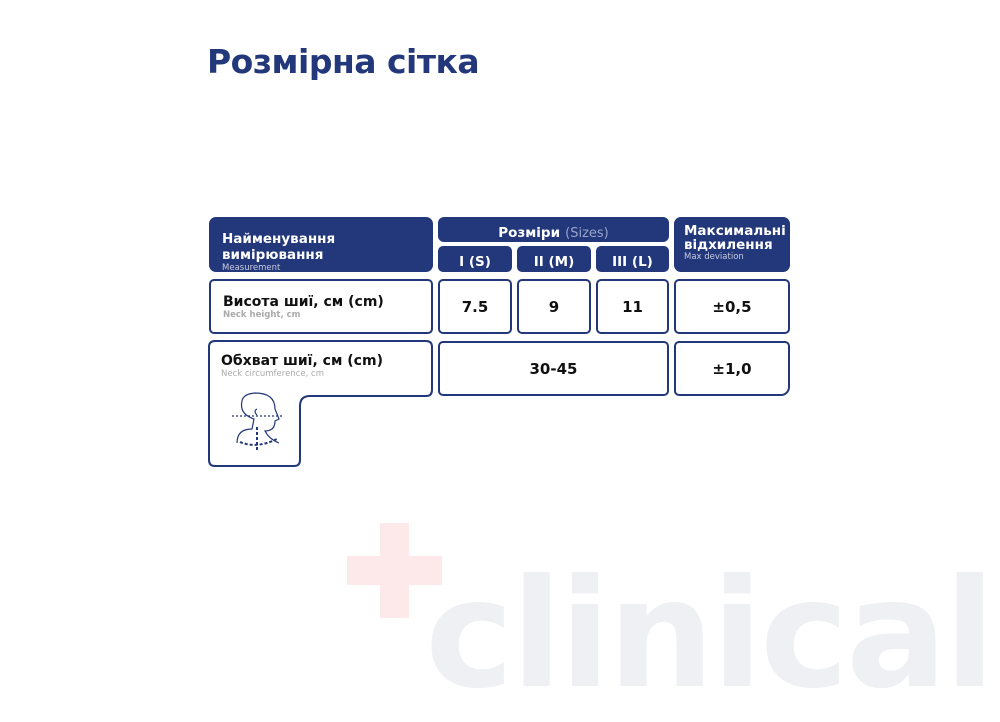 The width and height of the screenshot is (1000, 722). What do you see at coordinates (321, 306) in the screenshot?
I see `row-neck-height-label: Висота шиї, см (cm) Neck height, cm` at bounding box center [321, 306].